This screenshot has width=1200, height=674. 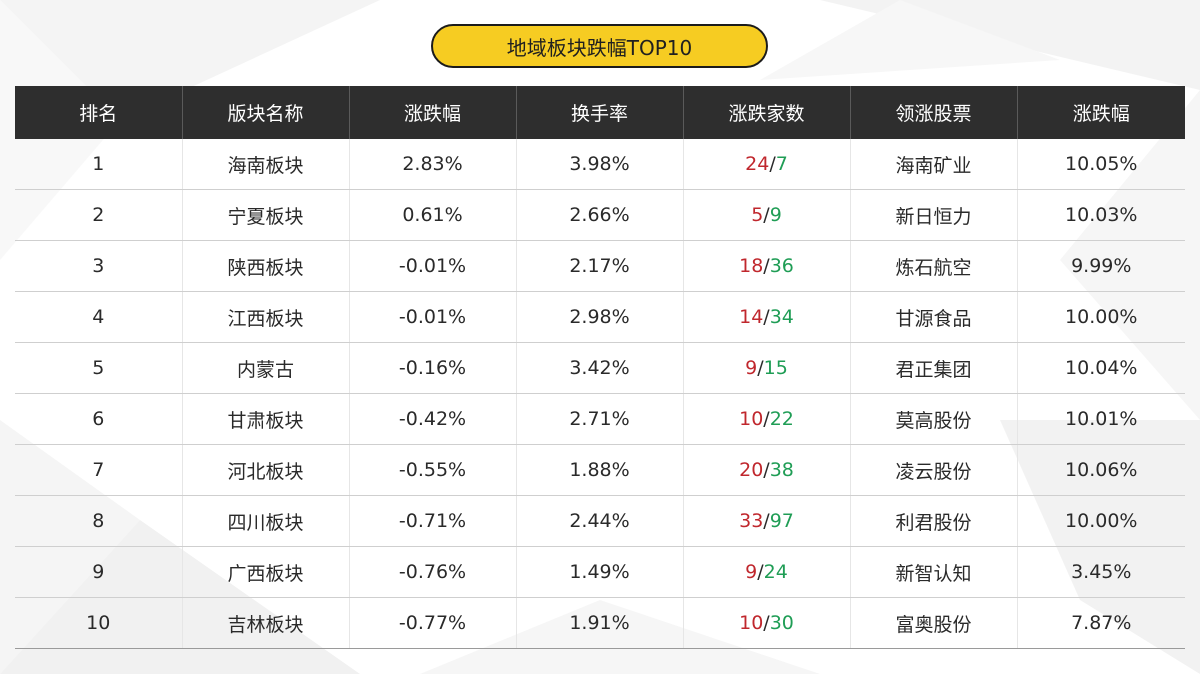 What do you see at coordinates (432, 623) in the screenshot?
I see `cell-change: -0.77%` at bounding box center [432, 623].